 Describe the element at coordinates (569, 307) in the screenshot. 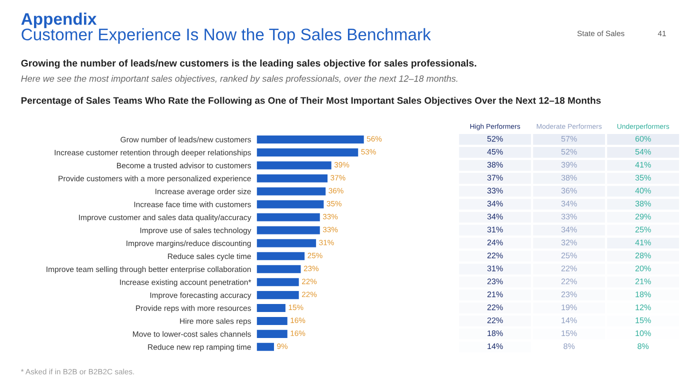

I see `data-label: 19%` at that location.